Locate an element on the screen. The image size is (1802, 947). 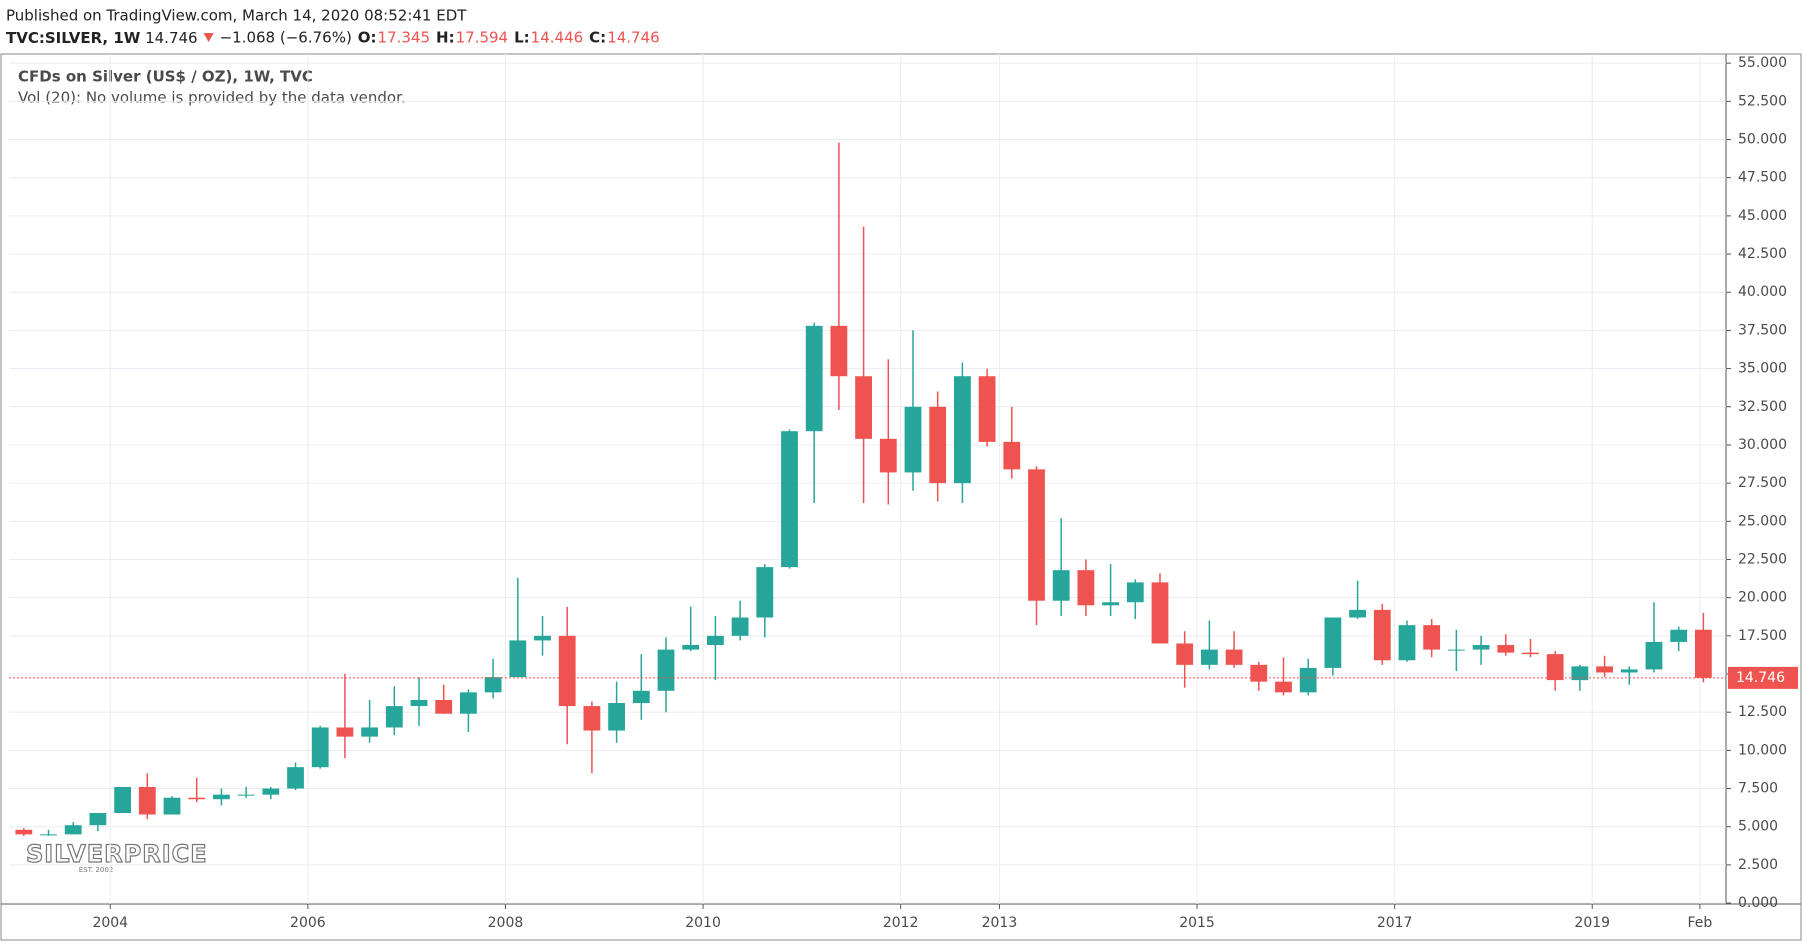
legend-title: CFDs on Silver (US$ / OZ), 1W, TVC is located at coordinates (165, 77).